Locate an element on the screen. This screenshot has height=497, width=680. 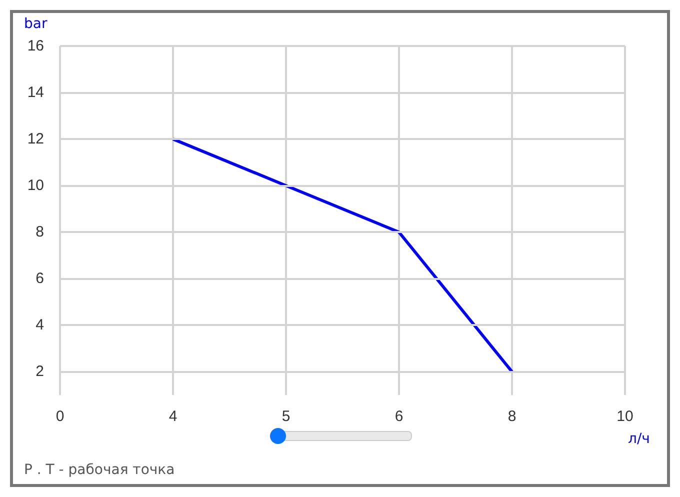
x-tick-label: 6 is located at coordinates (399, 416).